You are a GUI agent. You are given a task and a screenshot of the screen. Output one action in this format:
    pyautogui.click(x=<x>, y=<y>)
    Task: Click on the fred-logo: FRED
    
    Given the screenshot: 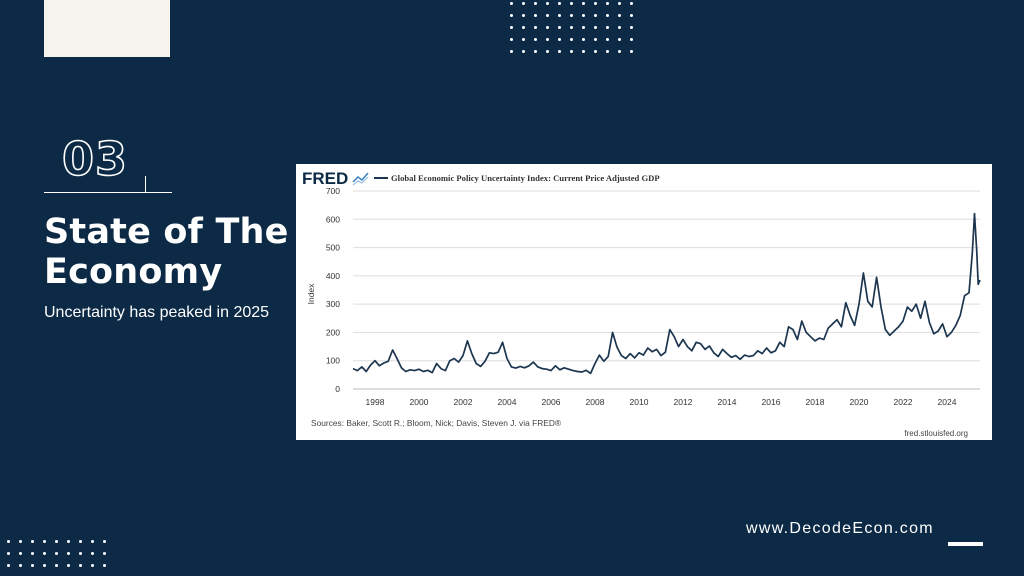 What is the action you would take?
    pyautogui.click(x=325, y=178)
    